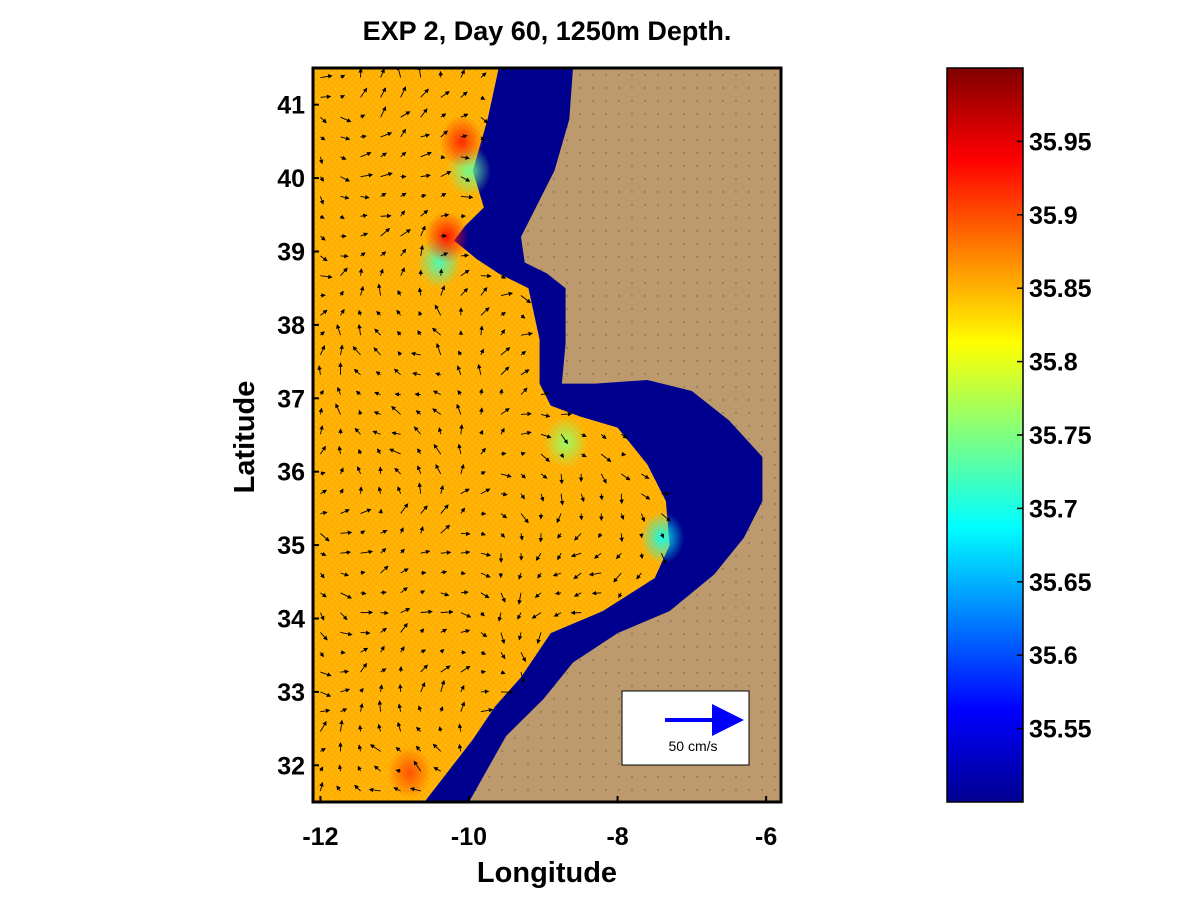  Describe the element at coordinates (245, 437) in the screenshot. I see `y-axis-label: Latitude` at that location.